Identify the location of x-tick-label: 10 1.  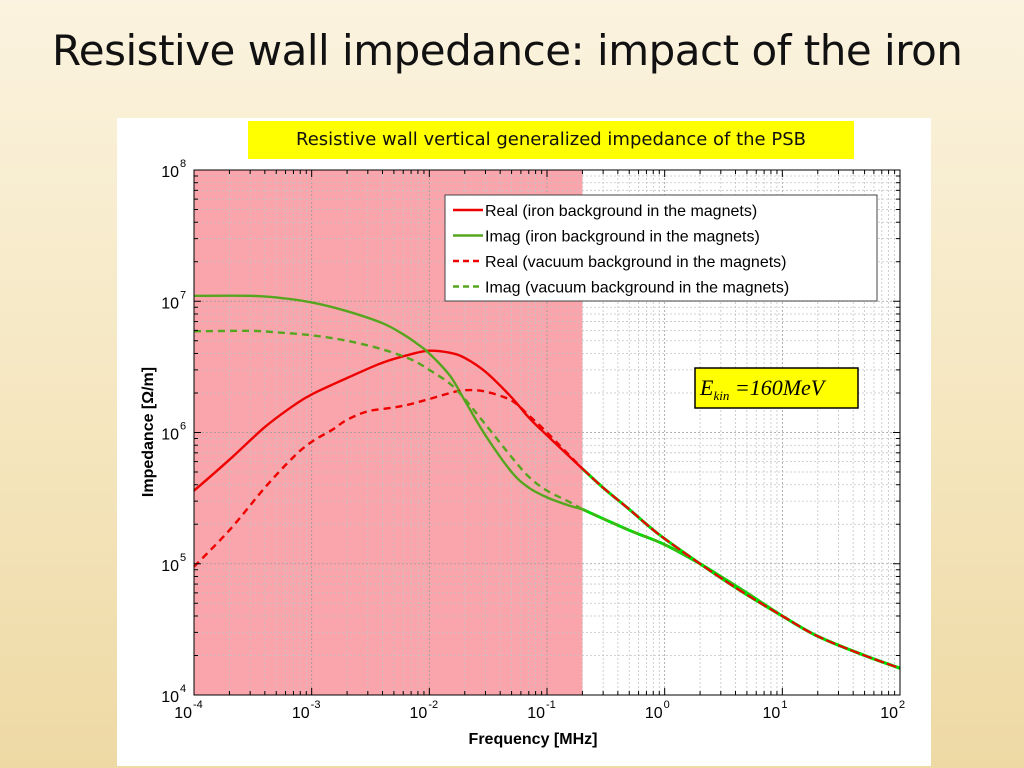
(775, 710).